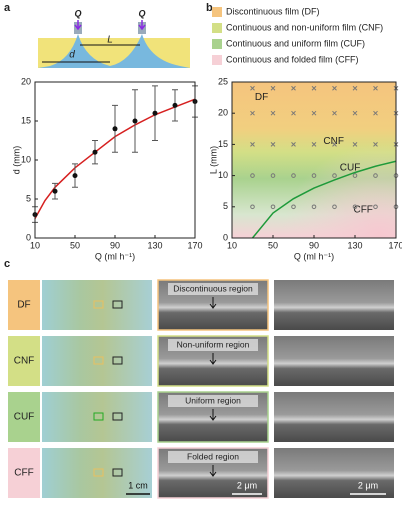 The width and height of the screenshot is (402, 505). I want to click on region-label: Discontinuous region, so click(213, 288).